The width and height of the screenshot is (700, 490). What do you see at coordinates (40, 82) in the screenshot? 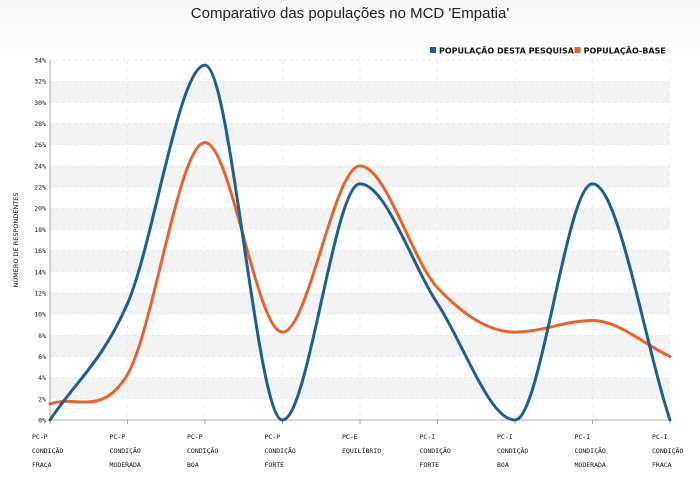
I see `y-tick-label: 32%` at bounding box center [40, 82].